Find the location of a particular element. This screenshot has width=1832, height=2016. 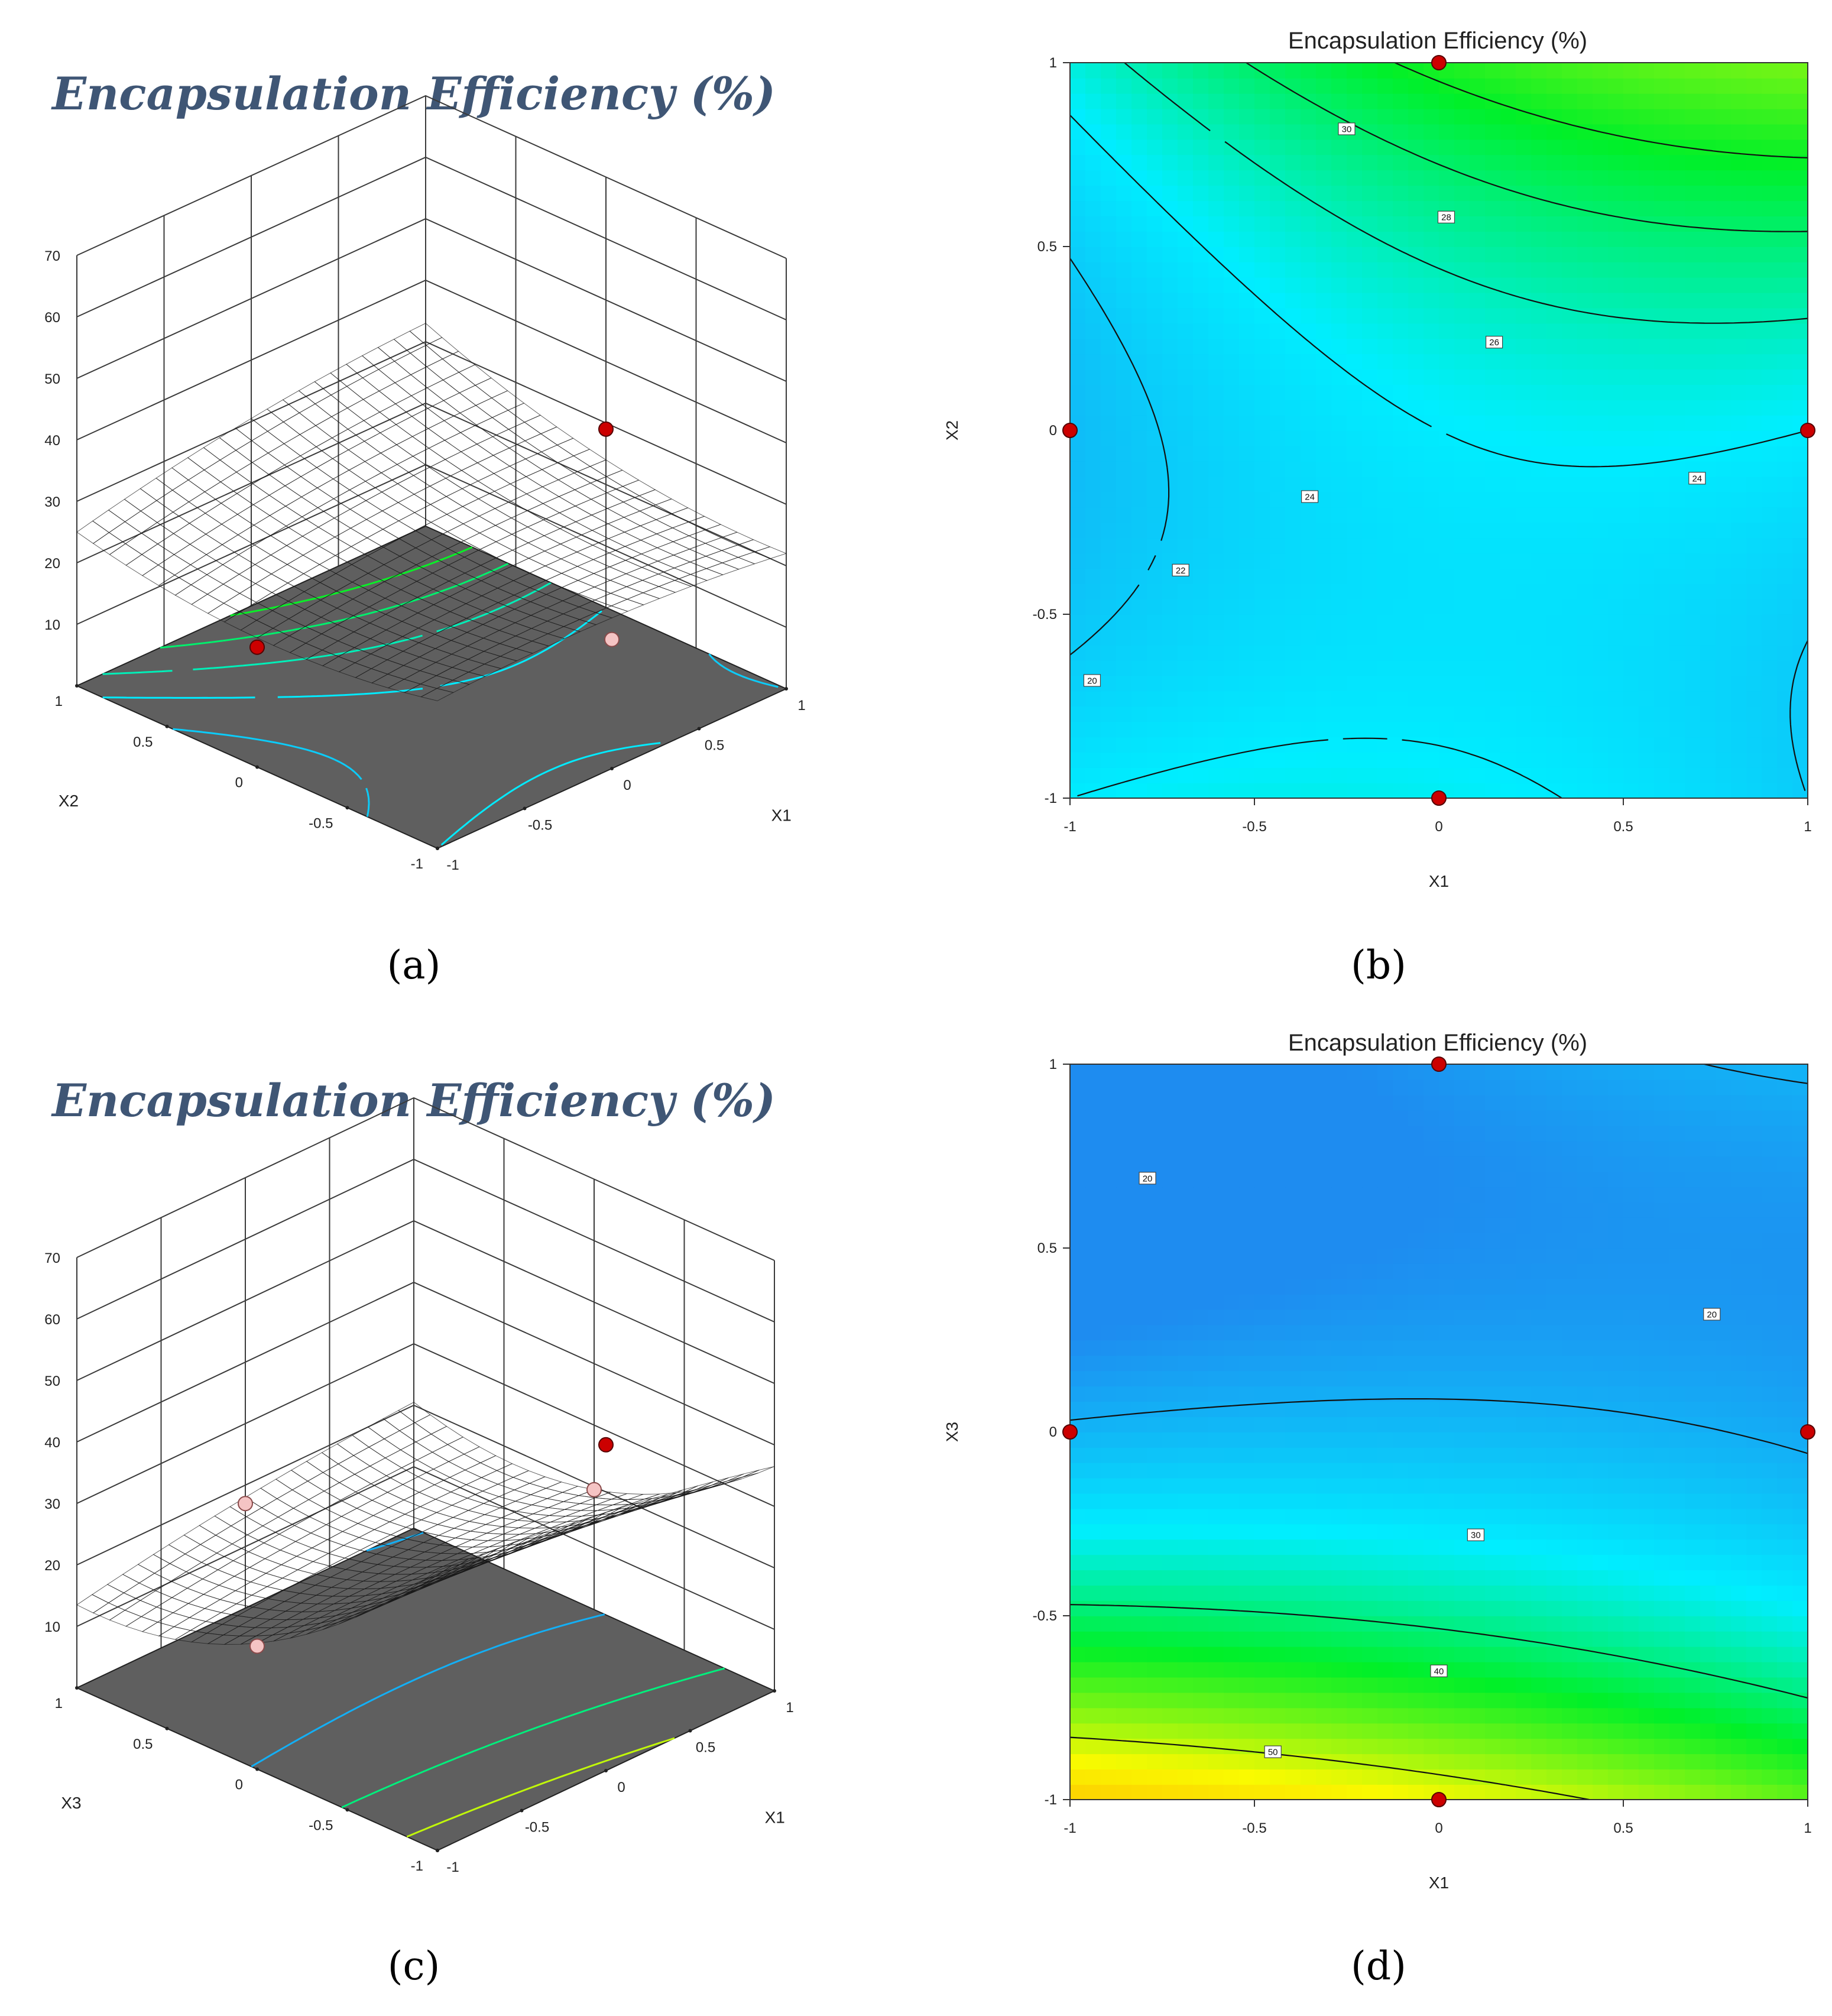

design-point is located at coordinates (1439, 798).